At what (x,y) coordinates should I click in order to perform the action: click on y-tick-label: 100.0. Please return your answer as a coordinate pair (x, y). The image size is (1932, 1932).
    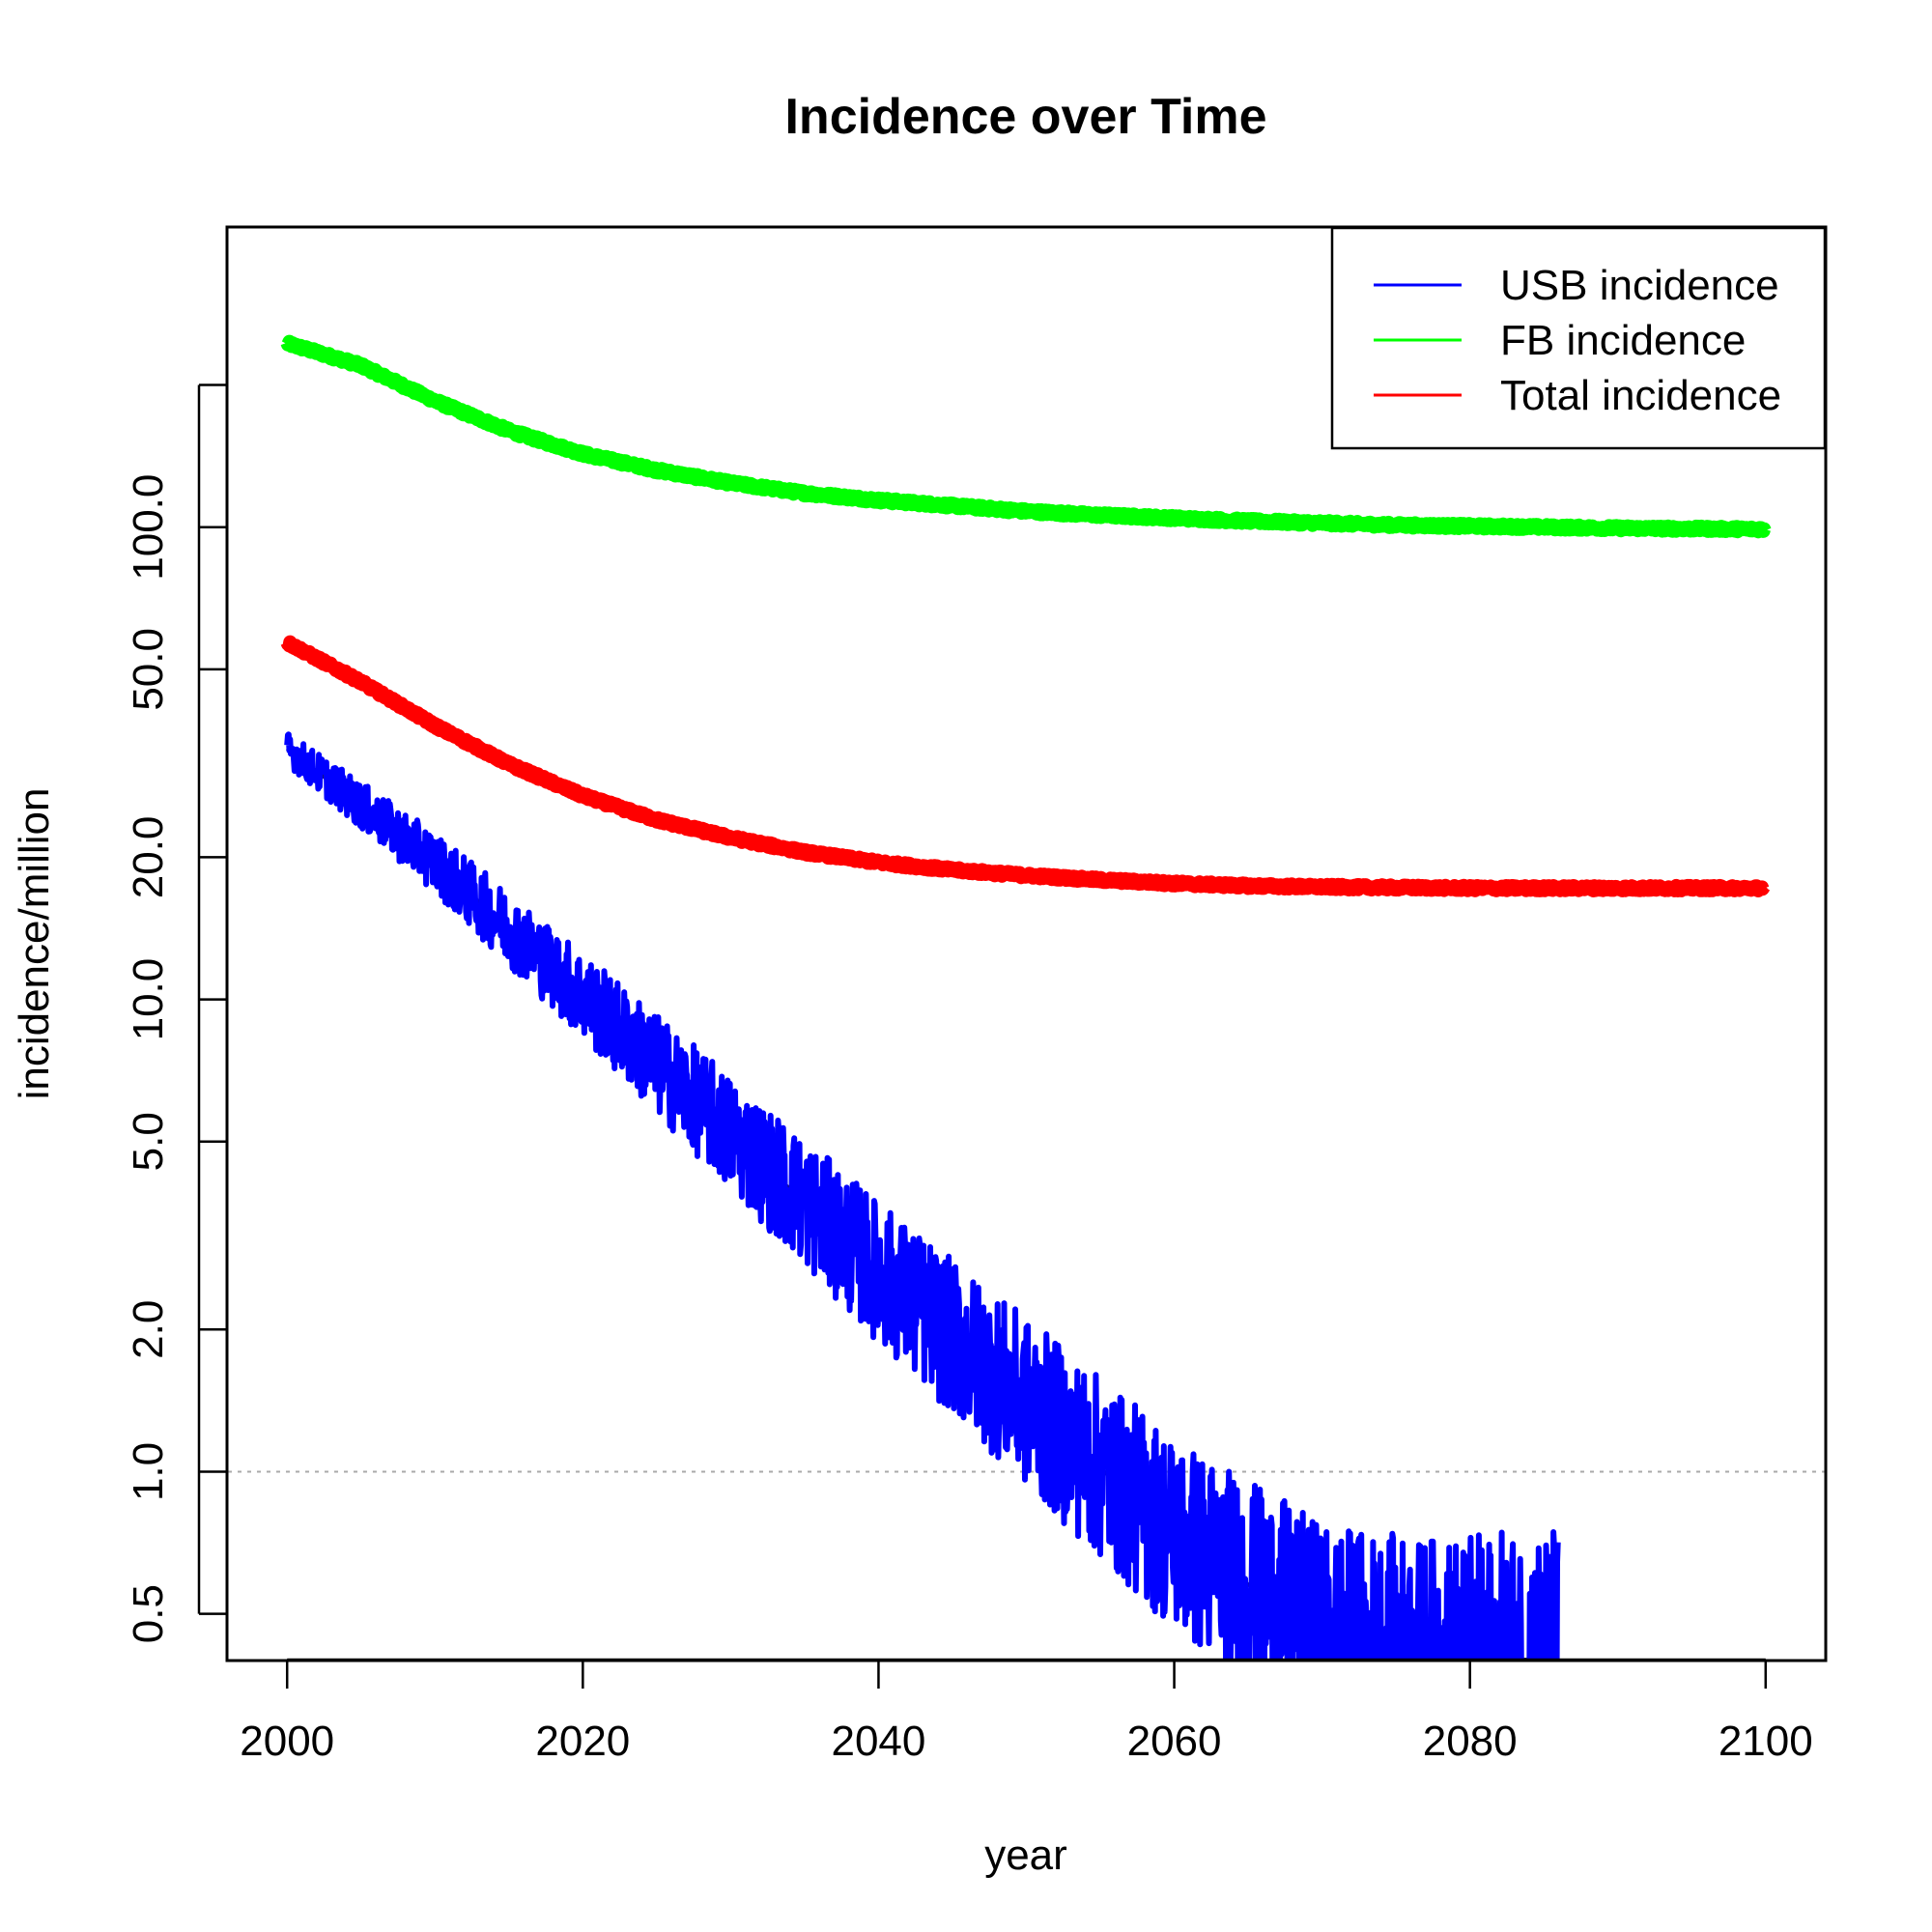
    Looking at the image, I should click on (148, 527).